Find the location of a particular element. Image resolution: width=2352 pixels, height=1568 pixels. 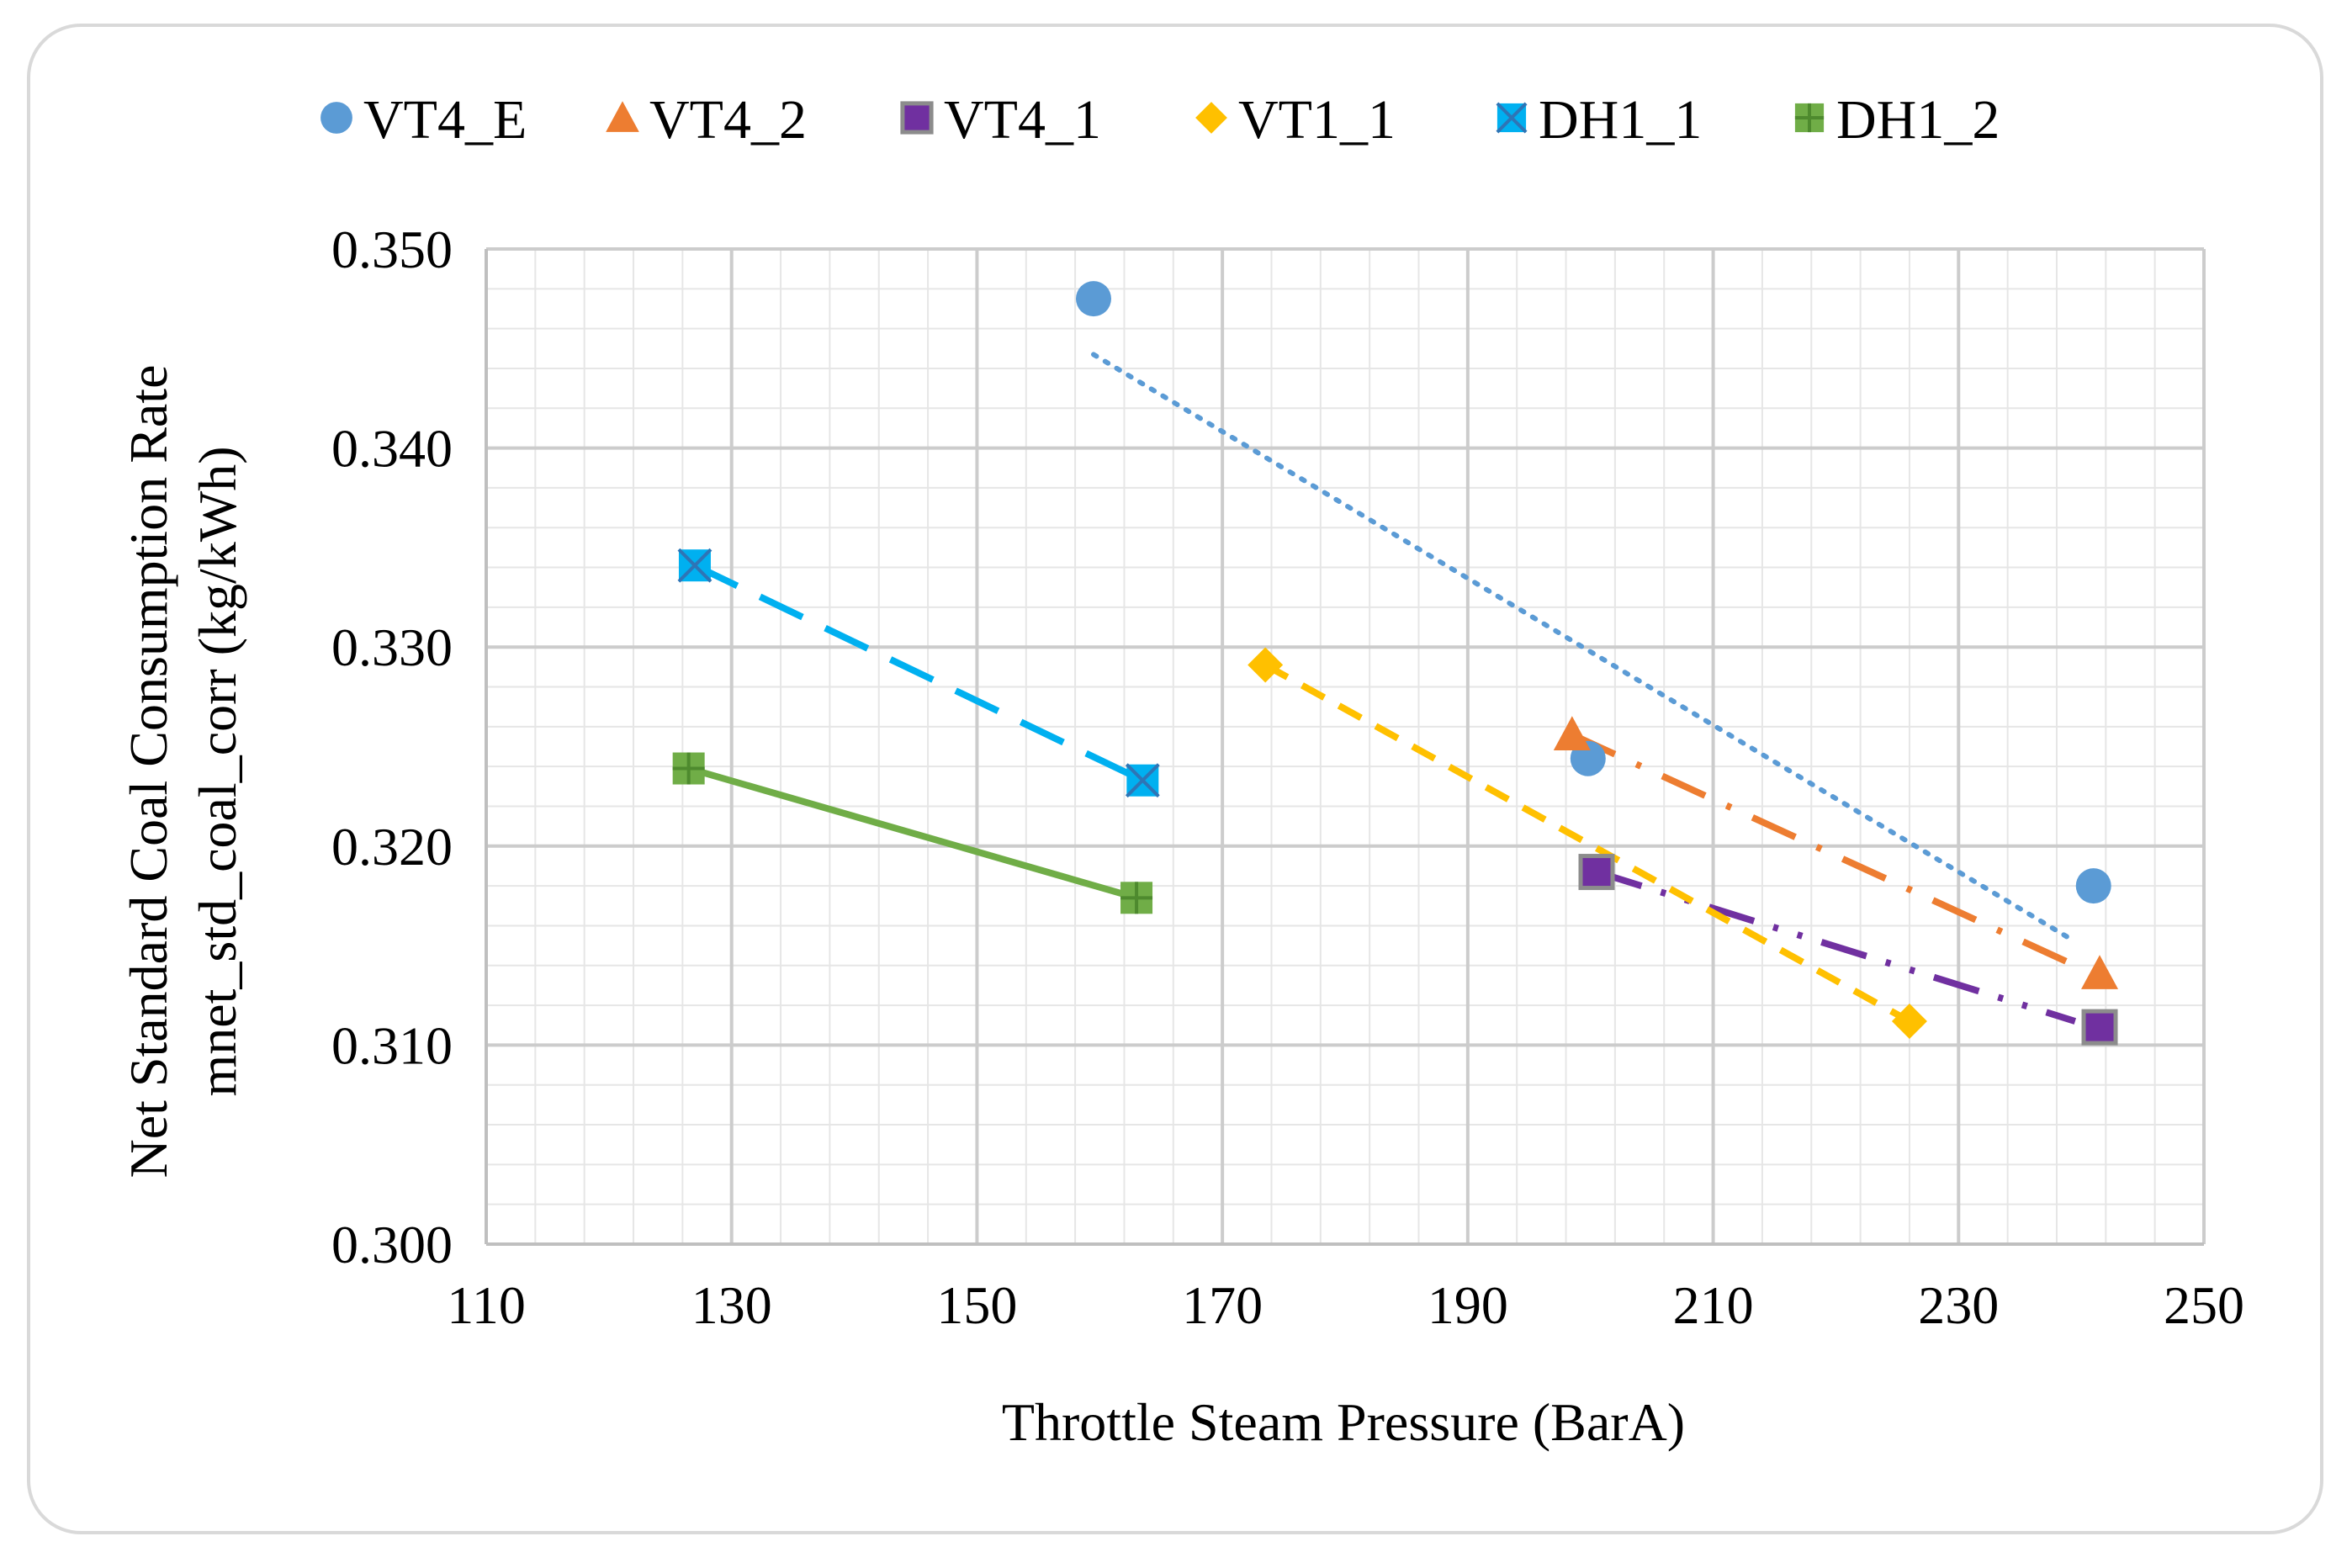

y-tick-label: 0.320 is located at coordinates (392, 847).